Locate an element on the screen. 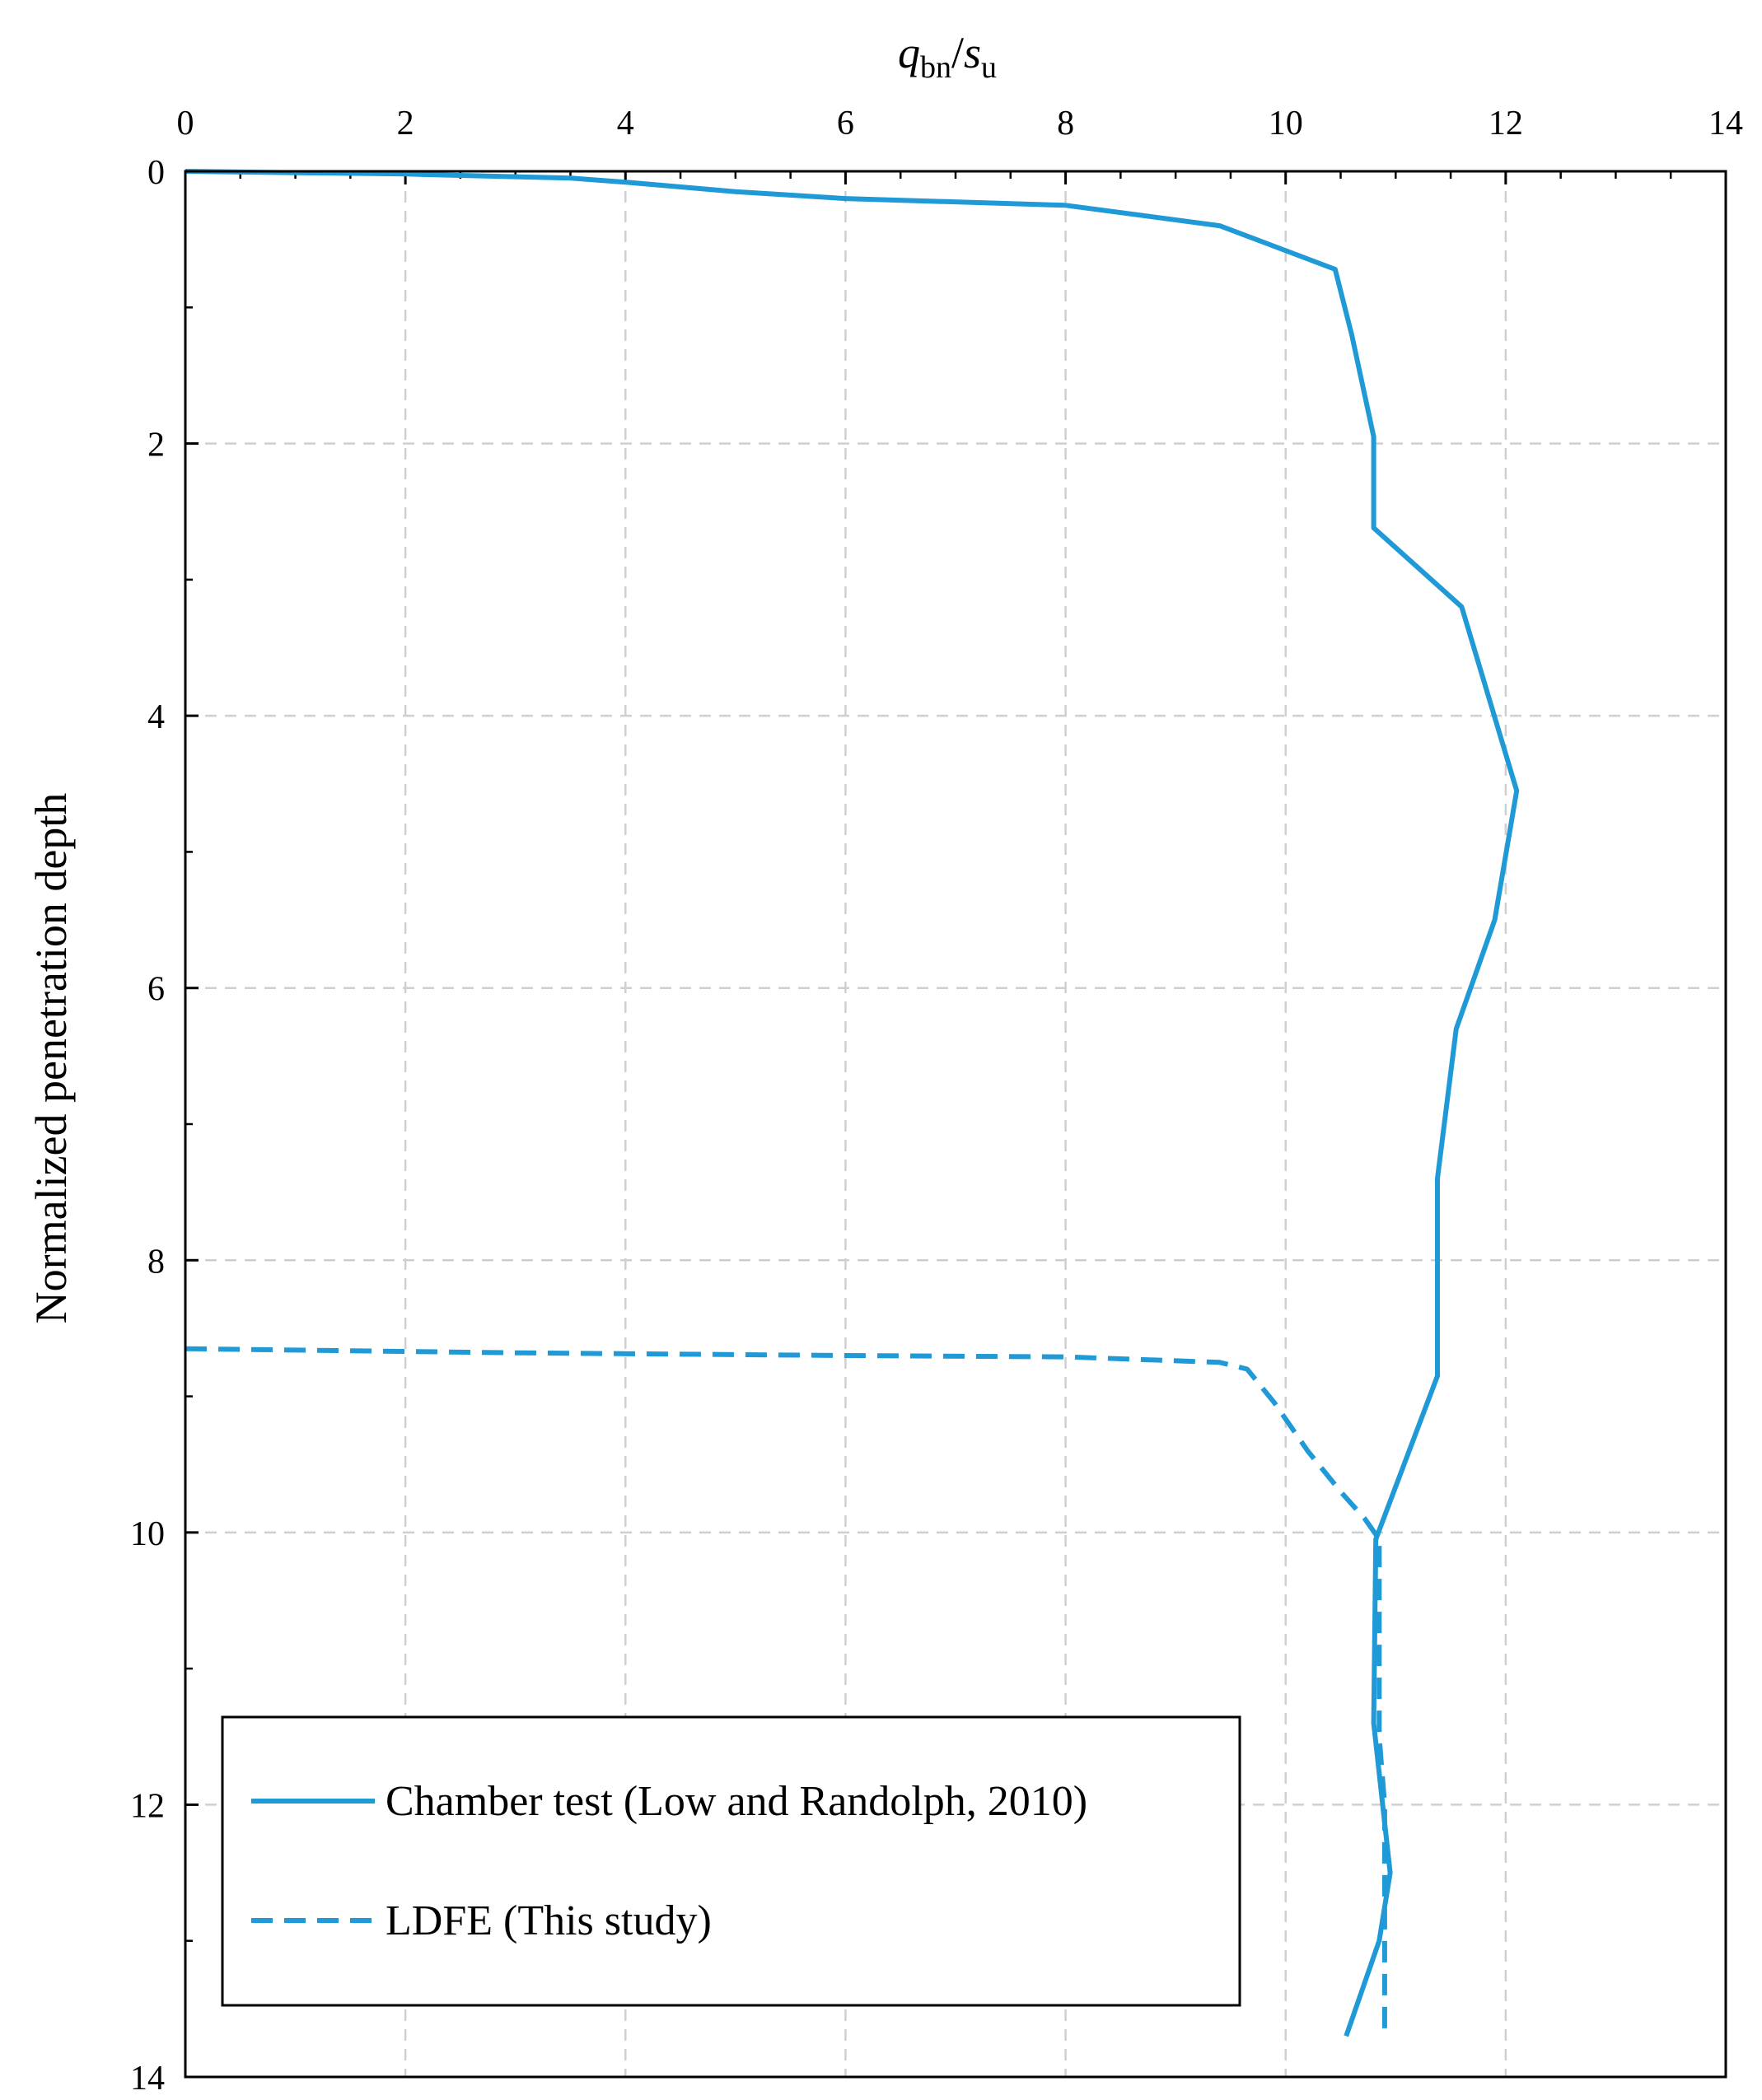 This screenshot has width=1762, height=2100. x-tick-label: 6 is located at coordinates (845, 123).